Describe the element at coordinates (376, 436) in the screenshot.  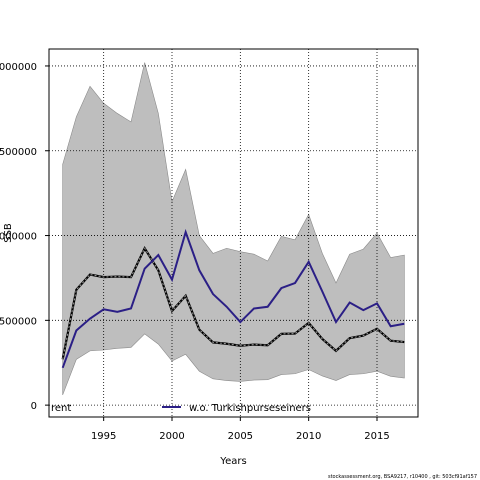
I see `x-tick-label: 2015` at that location.